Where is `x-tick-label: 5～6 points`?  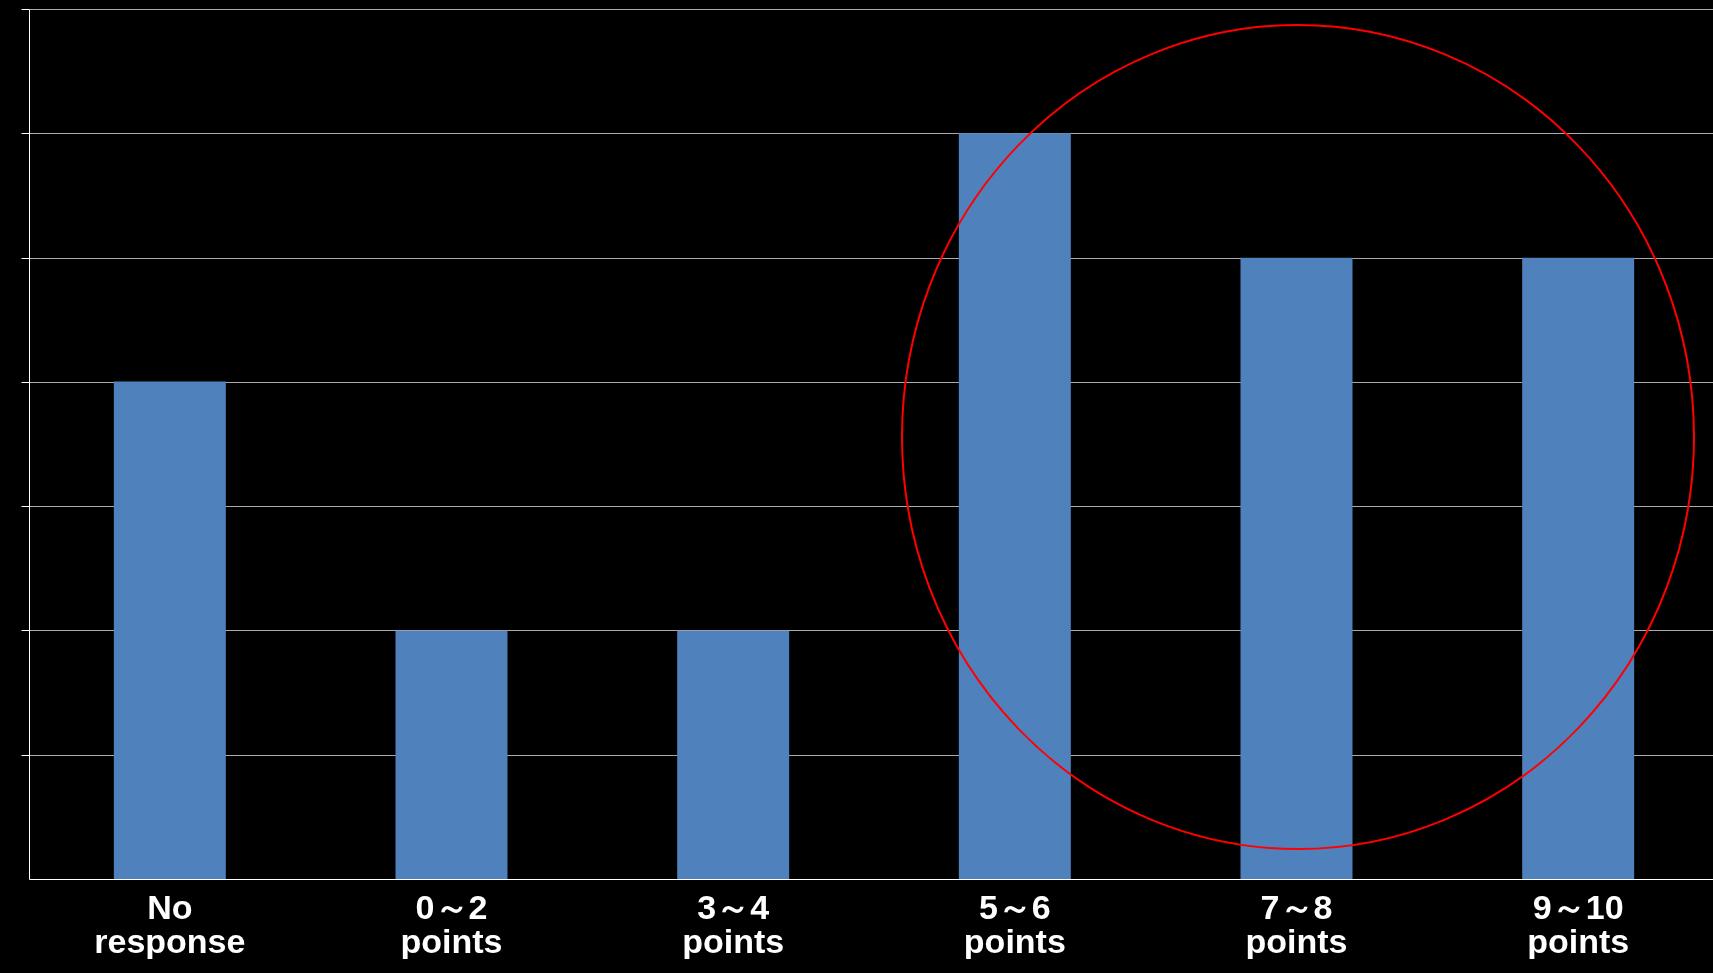
x-tick-label: 5～6 points is located at coordinates (1014, 923).